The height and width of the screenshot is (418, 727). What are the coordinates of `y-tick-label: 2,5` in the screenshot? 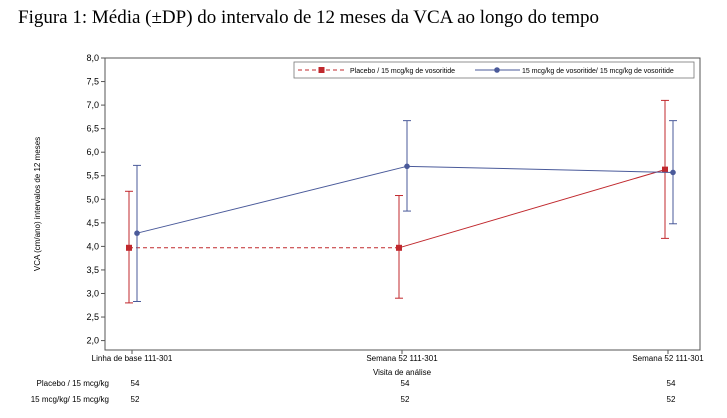 It's located at (92, 317).